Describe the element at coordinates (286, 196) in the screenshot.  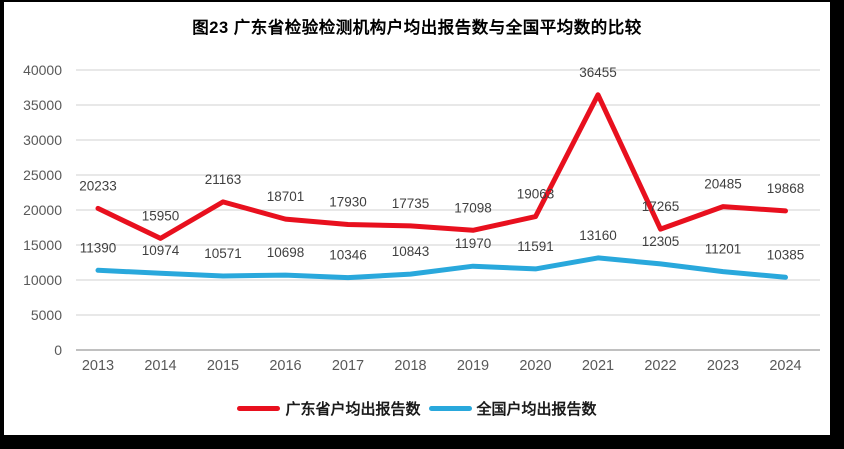
I see `data-label-series-0: 18701` at that location.